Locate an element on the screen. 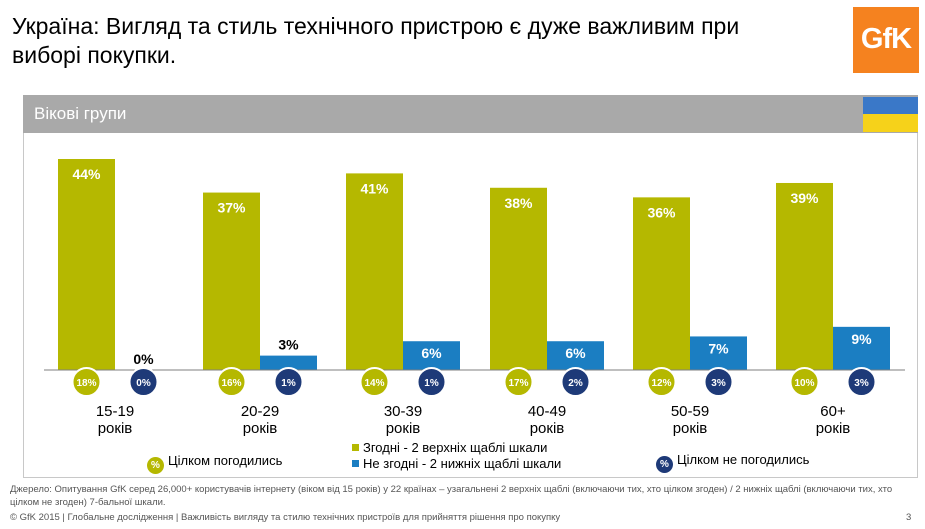 The height and width of the screenshot is (529, 925). gfk-logo: GfK is located at coordinates (886, 40).